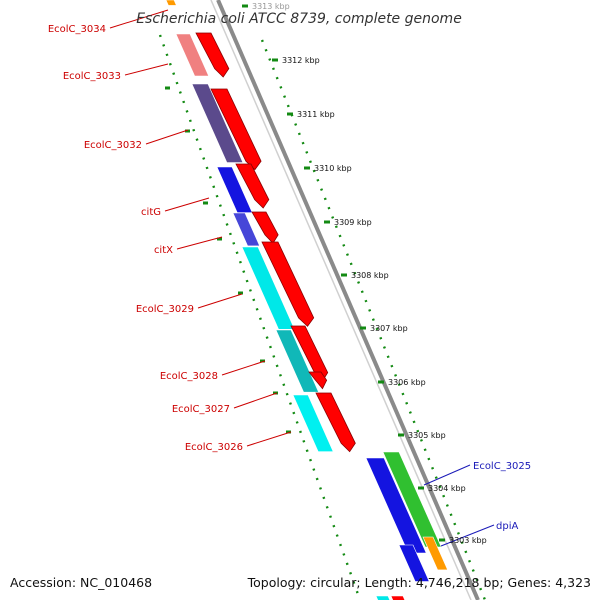 This screenshot has height=600, width=600. What do you see at coordinates (92, 76) in the screenshot?
I see `gene-label: EcolC_3033` at bounding box center [92, 76].